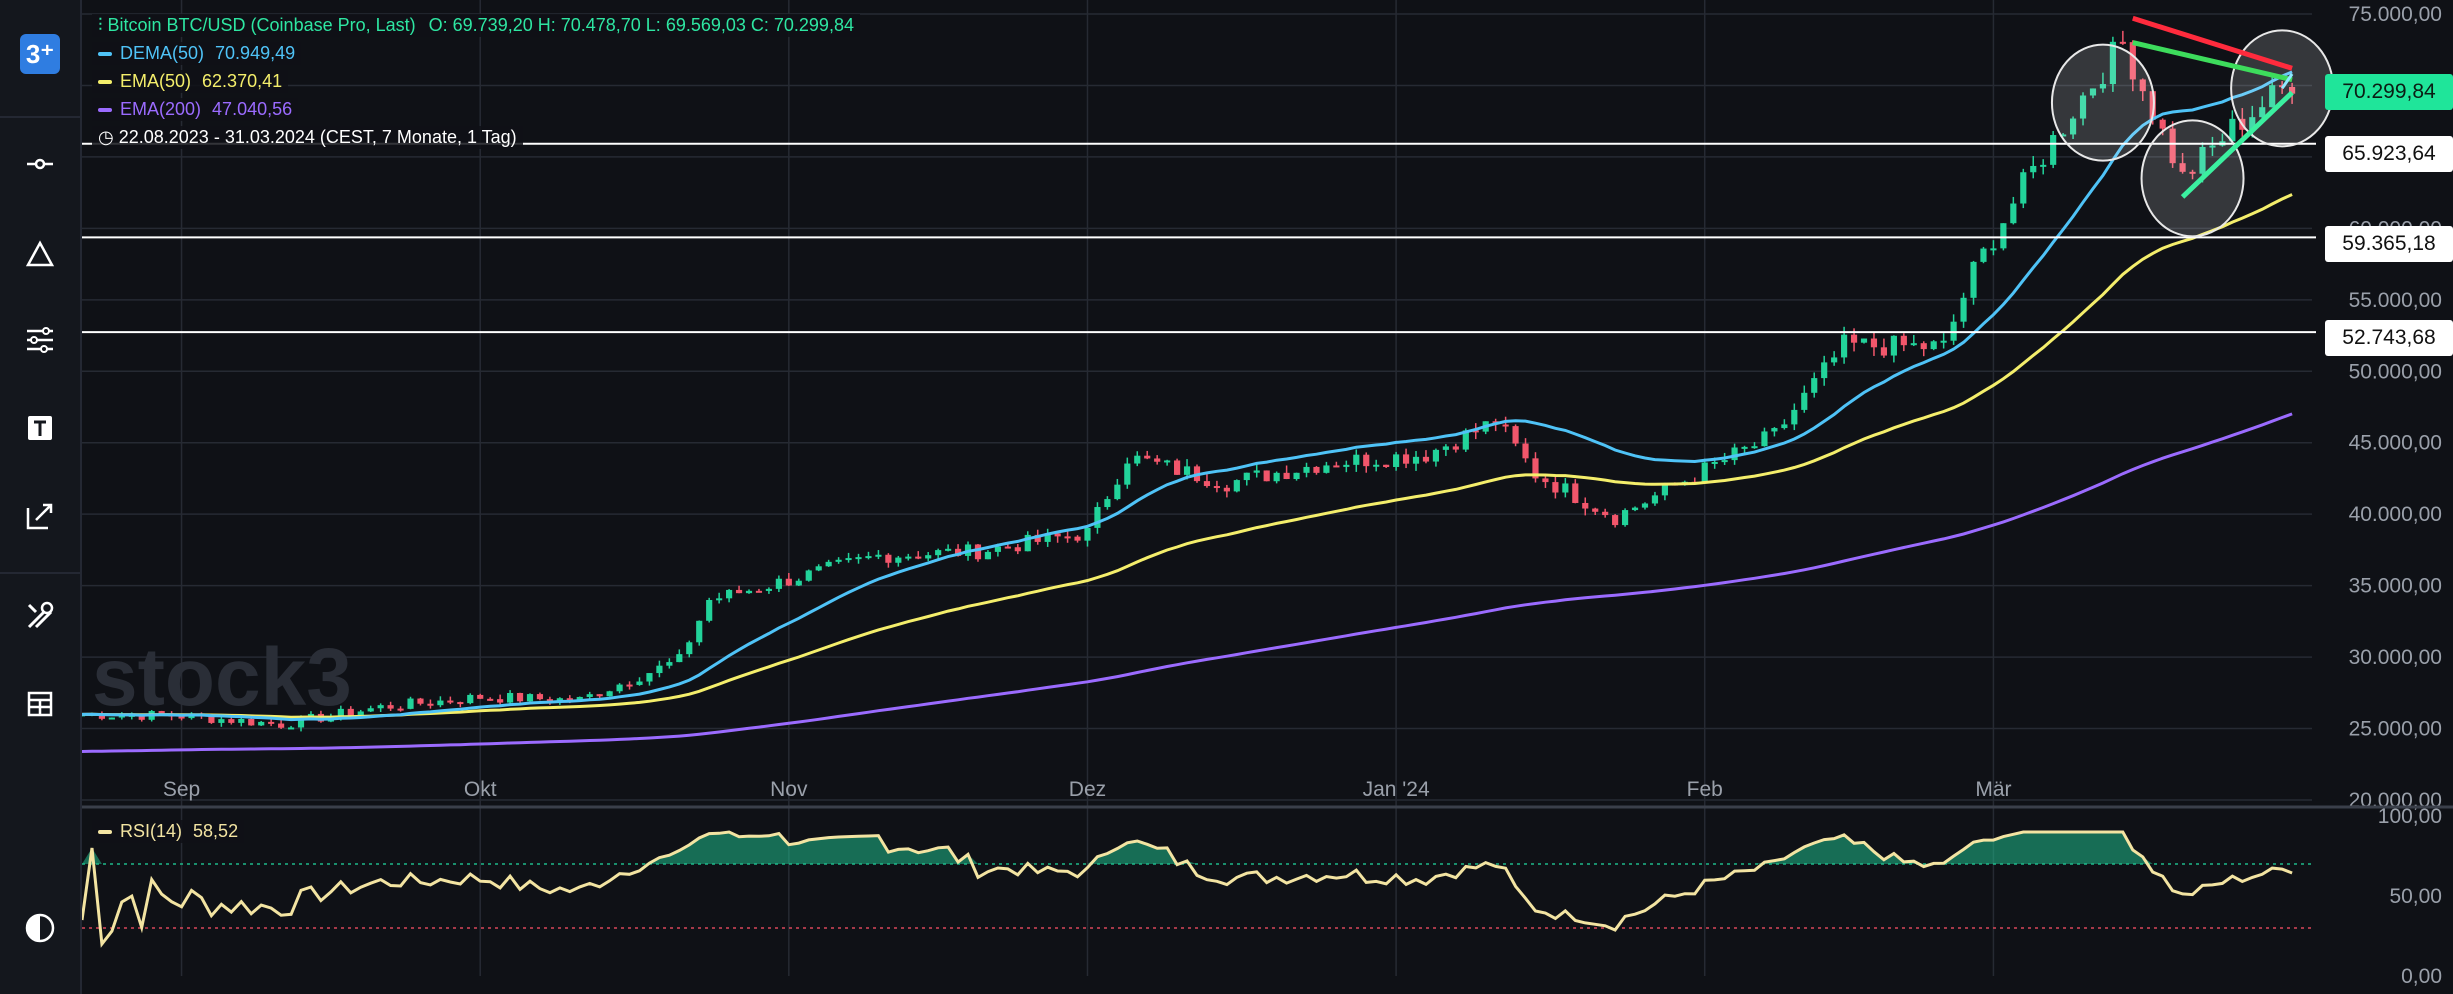 The width and height of the screenshot is (2453, 994). Describe the element at coordinates (40, 928) in the screenshot. I see `contrast-icon` at that location.